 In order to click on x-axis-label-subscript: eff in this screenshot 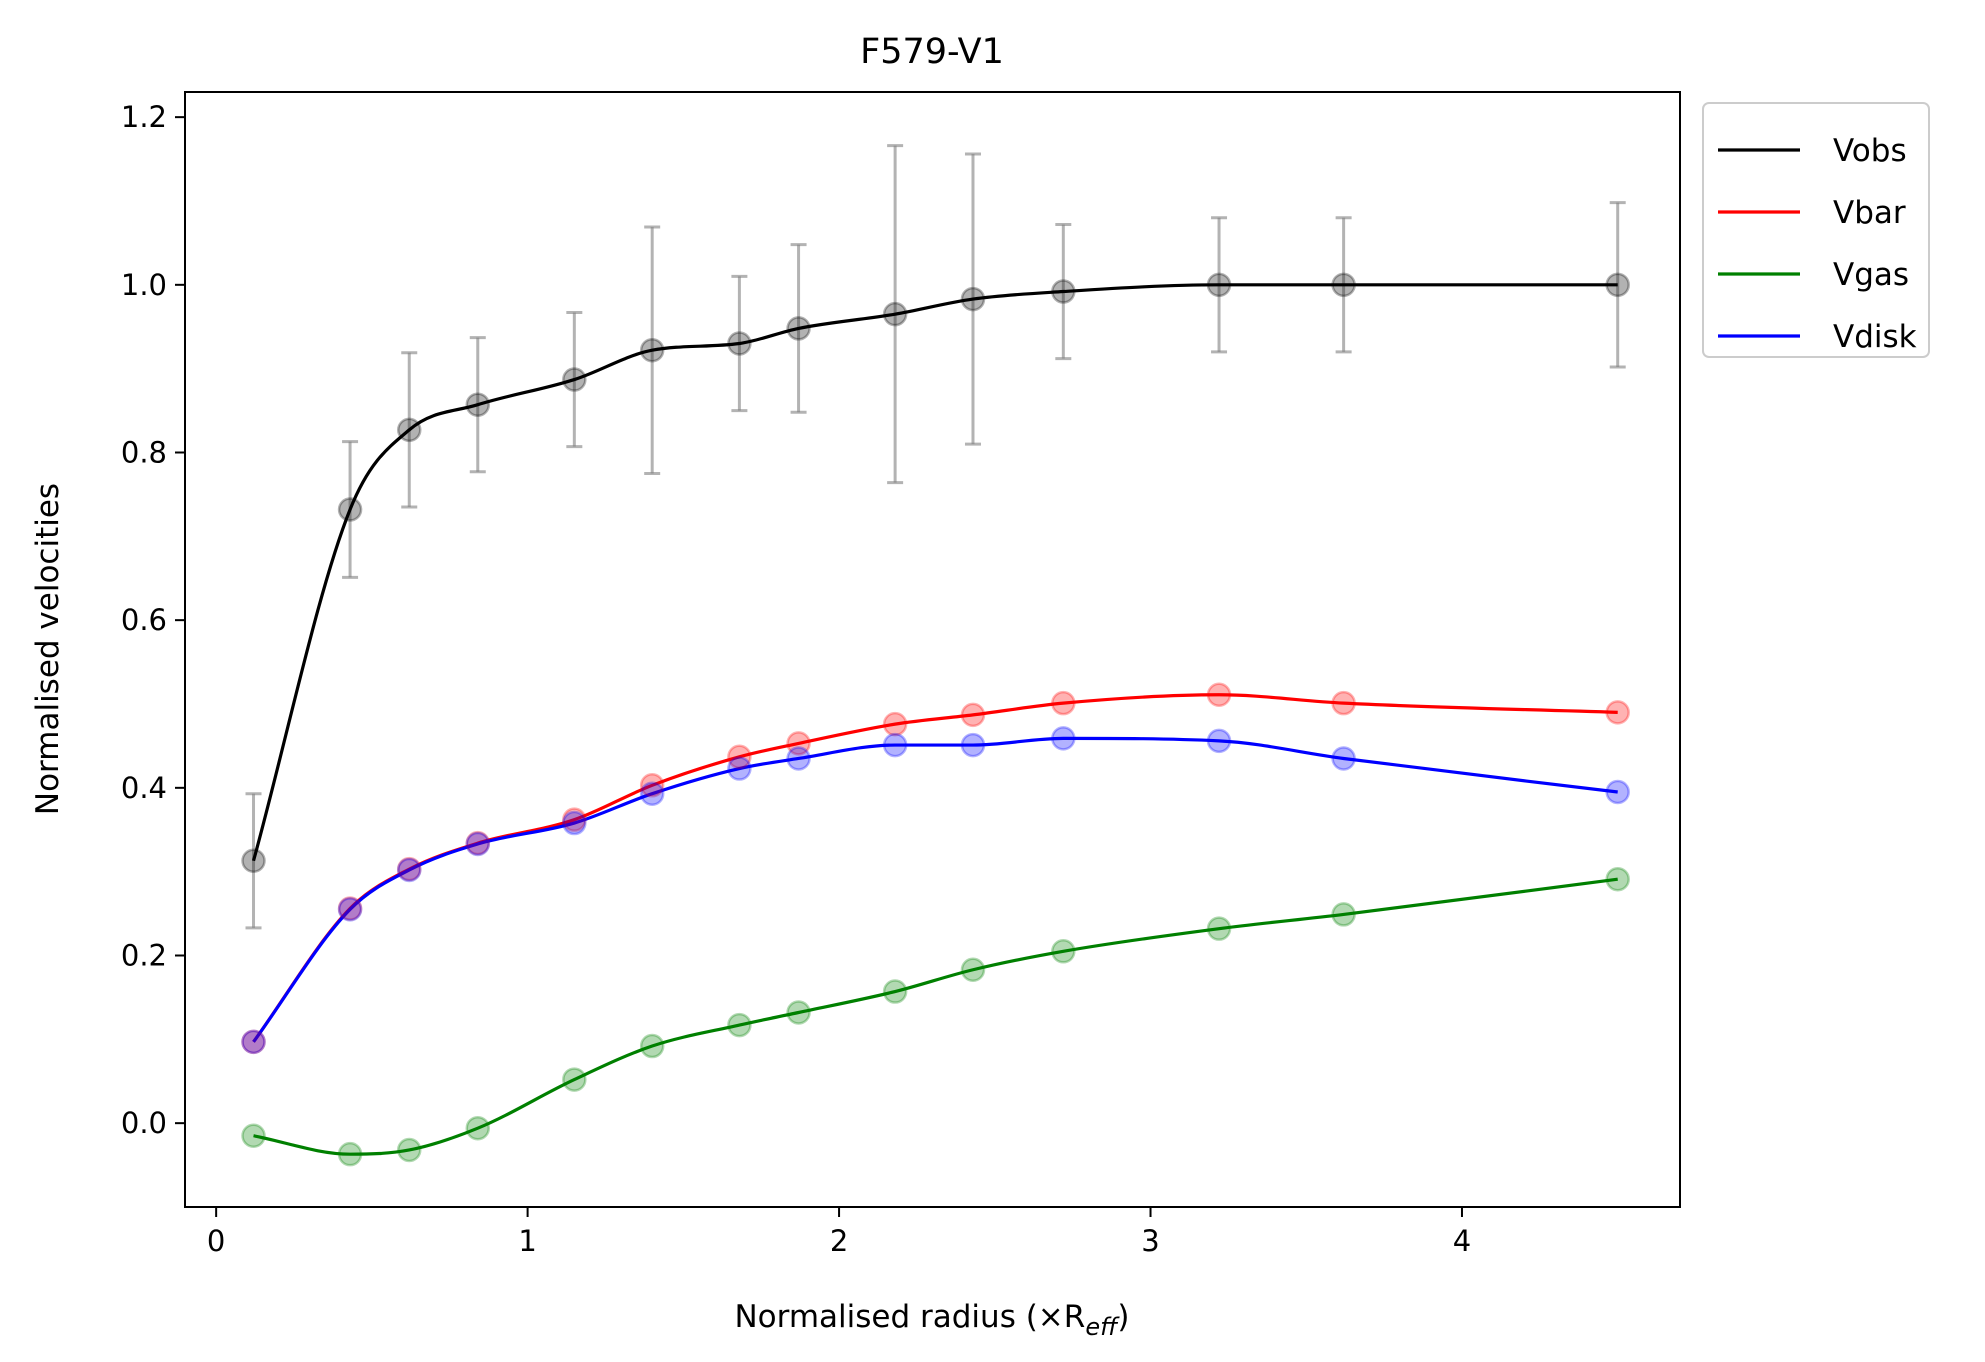, I will do `click(1102, 1327)`.